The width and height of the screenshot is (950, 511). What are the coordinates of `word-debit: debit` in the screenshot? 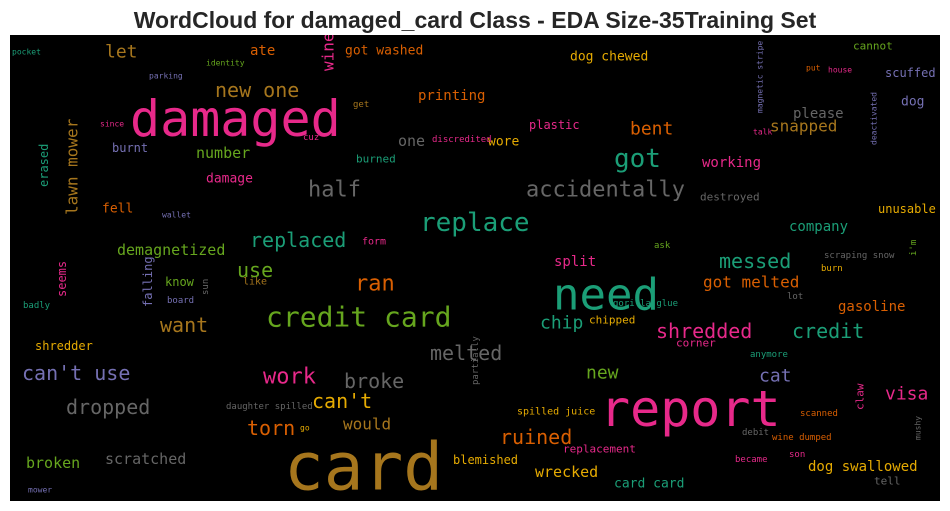 It's located at (755, 433).